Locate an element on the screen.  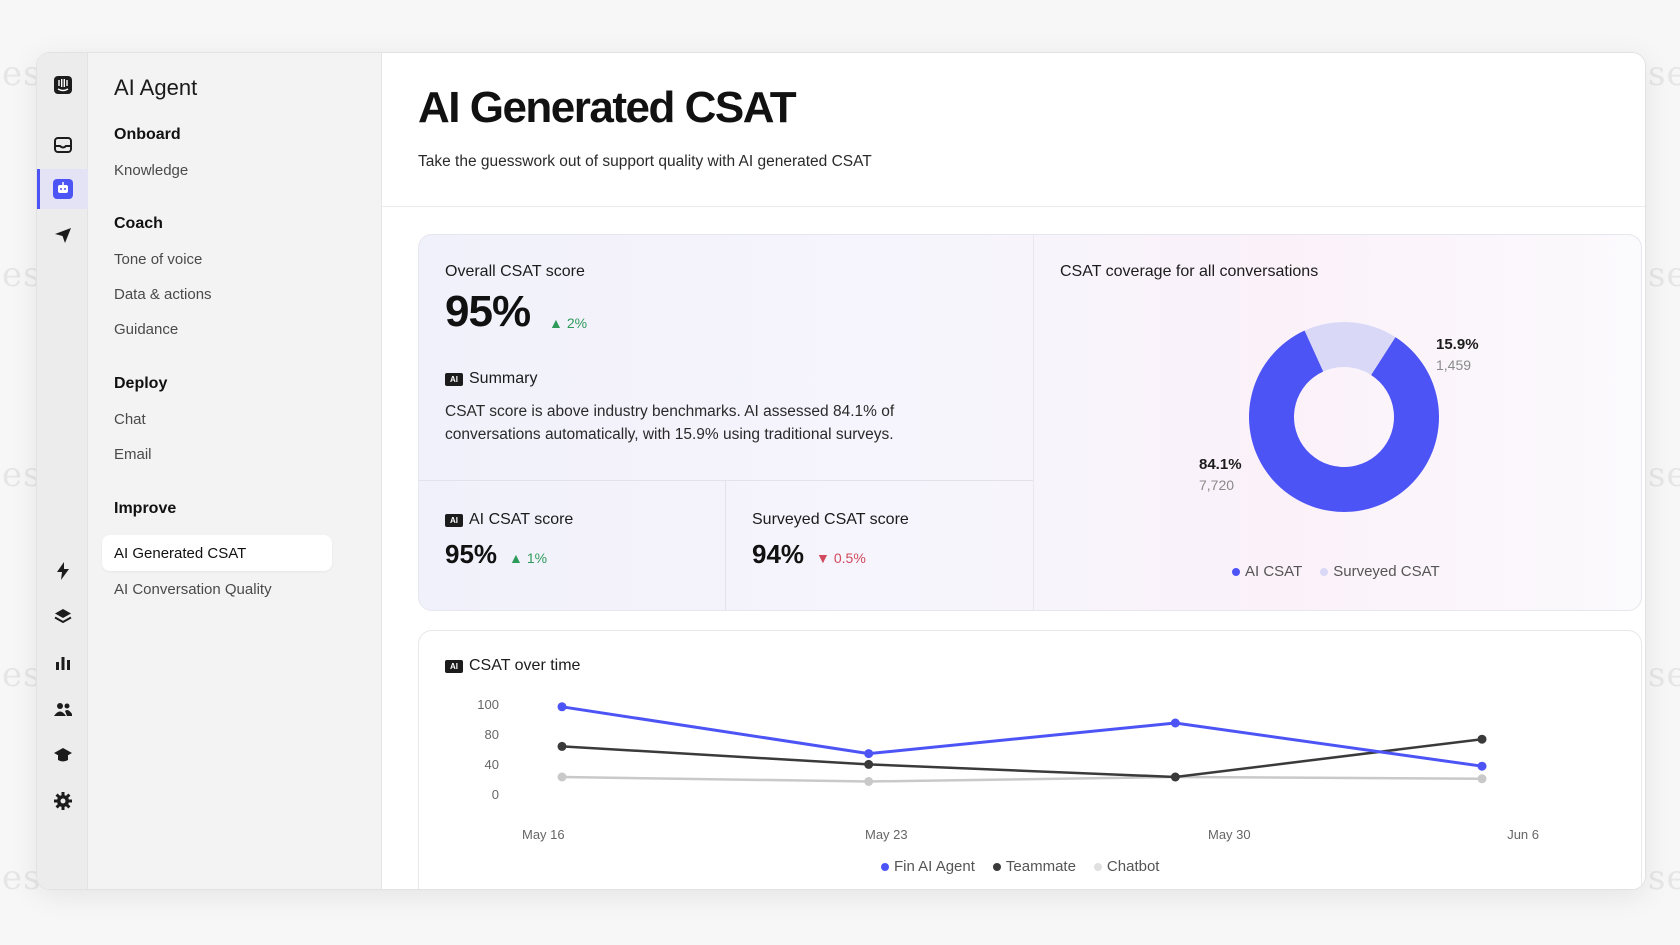
contacts-icon is located at coordinates (62, 709).